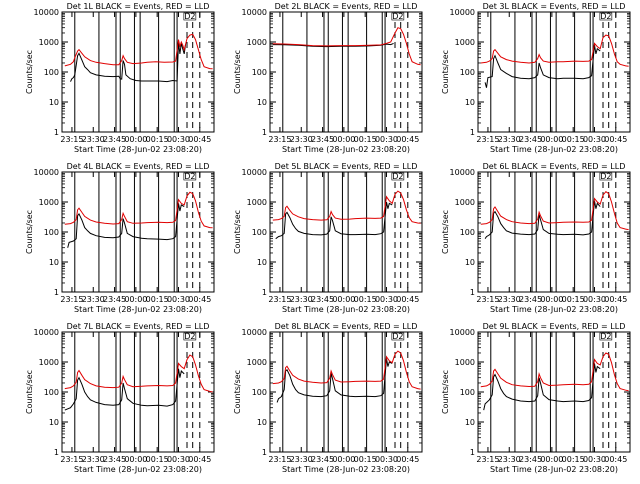  What do you see at coordinates (554, 166) in the screenshot?
I see `panel-title: Det 6L BLACK = Events, RED = LLD` at bounding box center [554, 166].